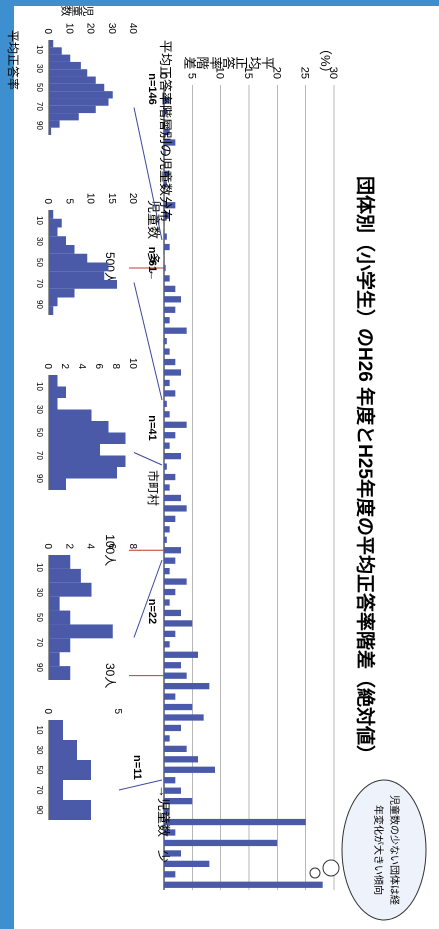  I want to click on histogram-x-label: 平均正答率, so click(13, 60).